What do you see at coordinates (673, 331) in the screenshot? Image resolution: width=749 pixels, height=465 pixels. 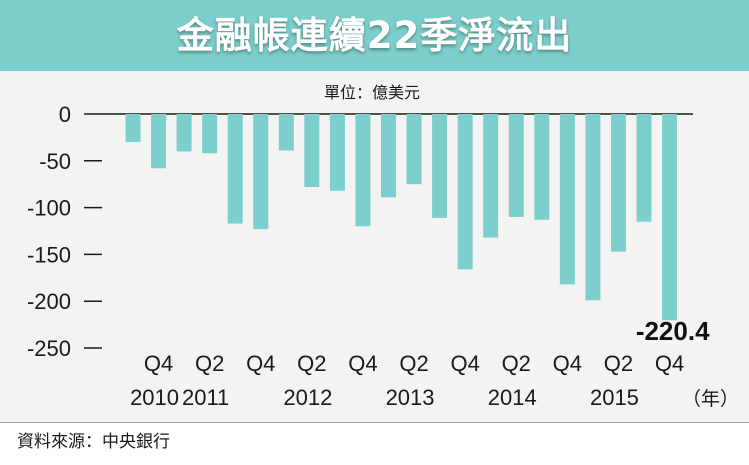 I see `data-label-last: -220.4` at bounding box center [673, 331].